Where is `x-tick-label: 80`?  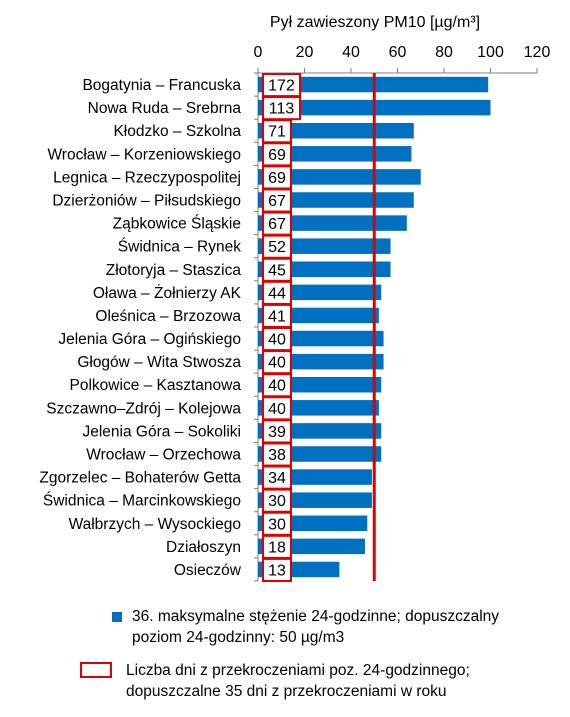
x-tick-label: 80 is located at coordinates (444, 52).